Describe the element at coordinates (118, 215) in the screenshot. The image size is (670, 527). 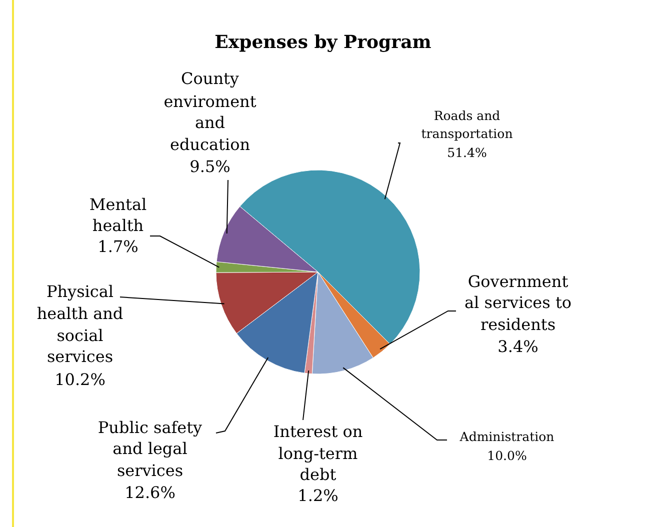
I see `slice-label: Mental health` at that location.